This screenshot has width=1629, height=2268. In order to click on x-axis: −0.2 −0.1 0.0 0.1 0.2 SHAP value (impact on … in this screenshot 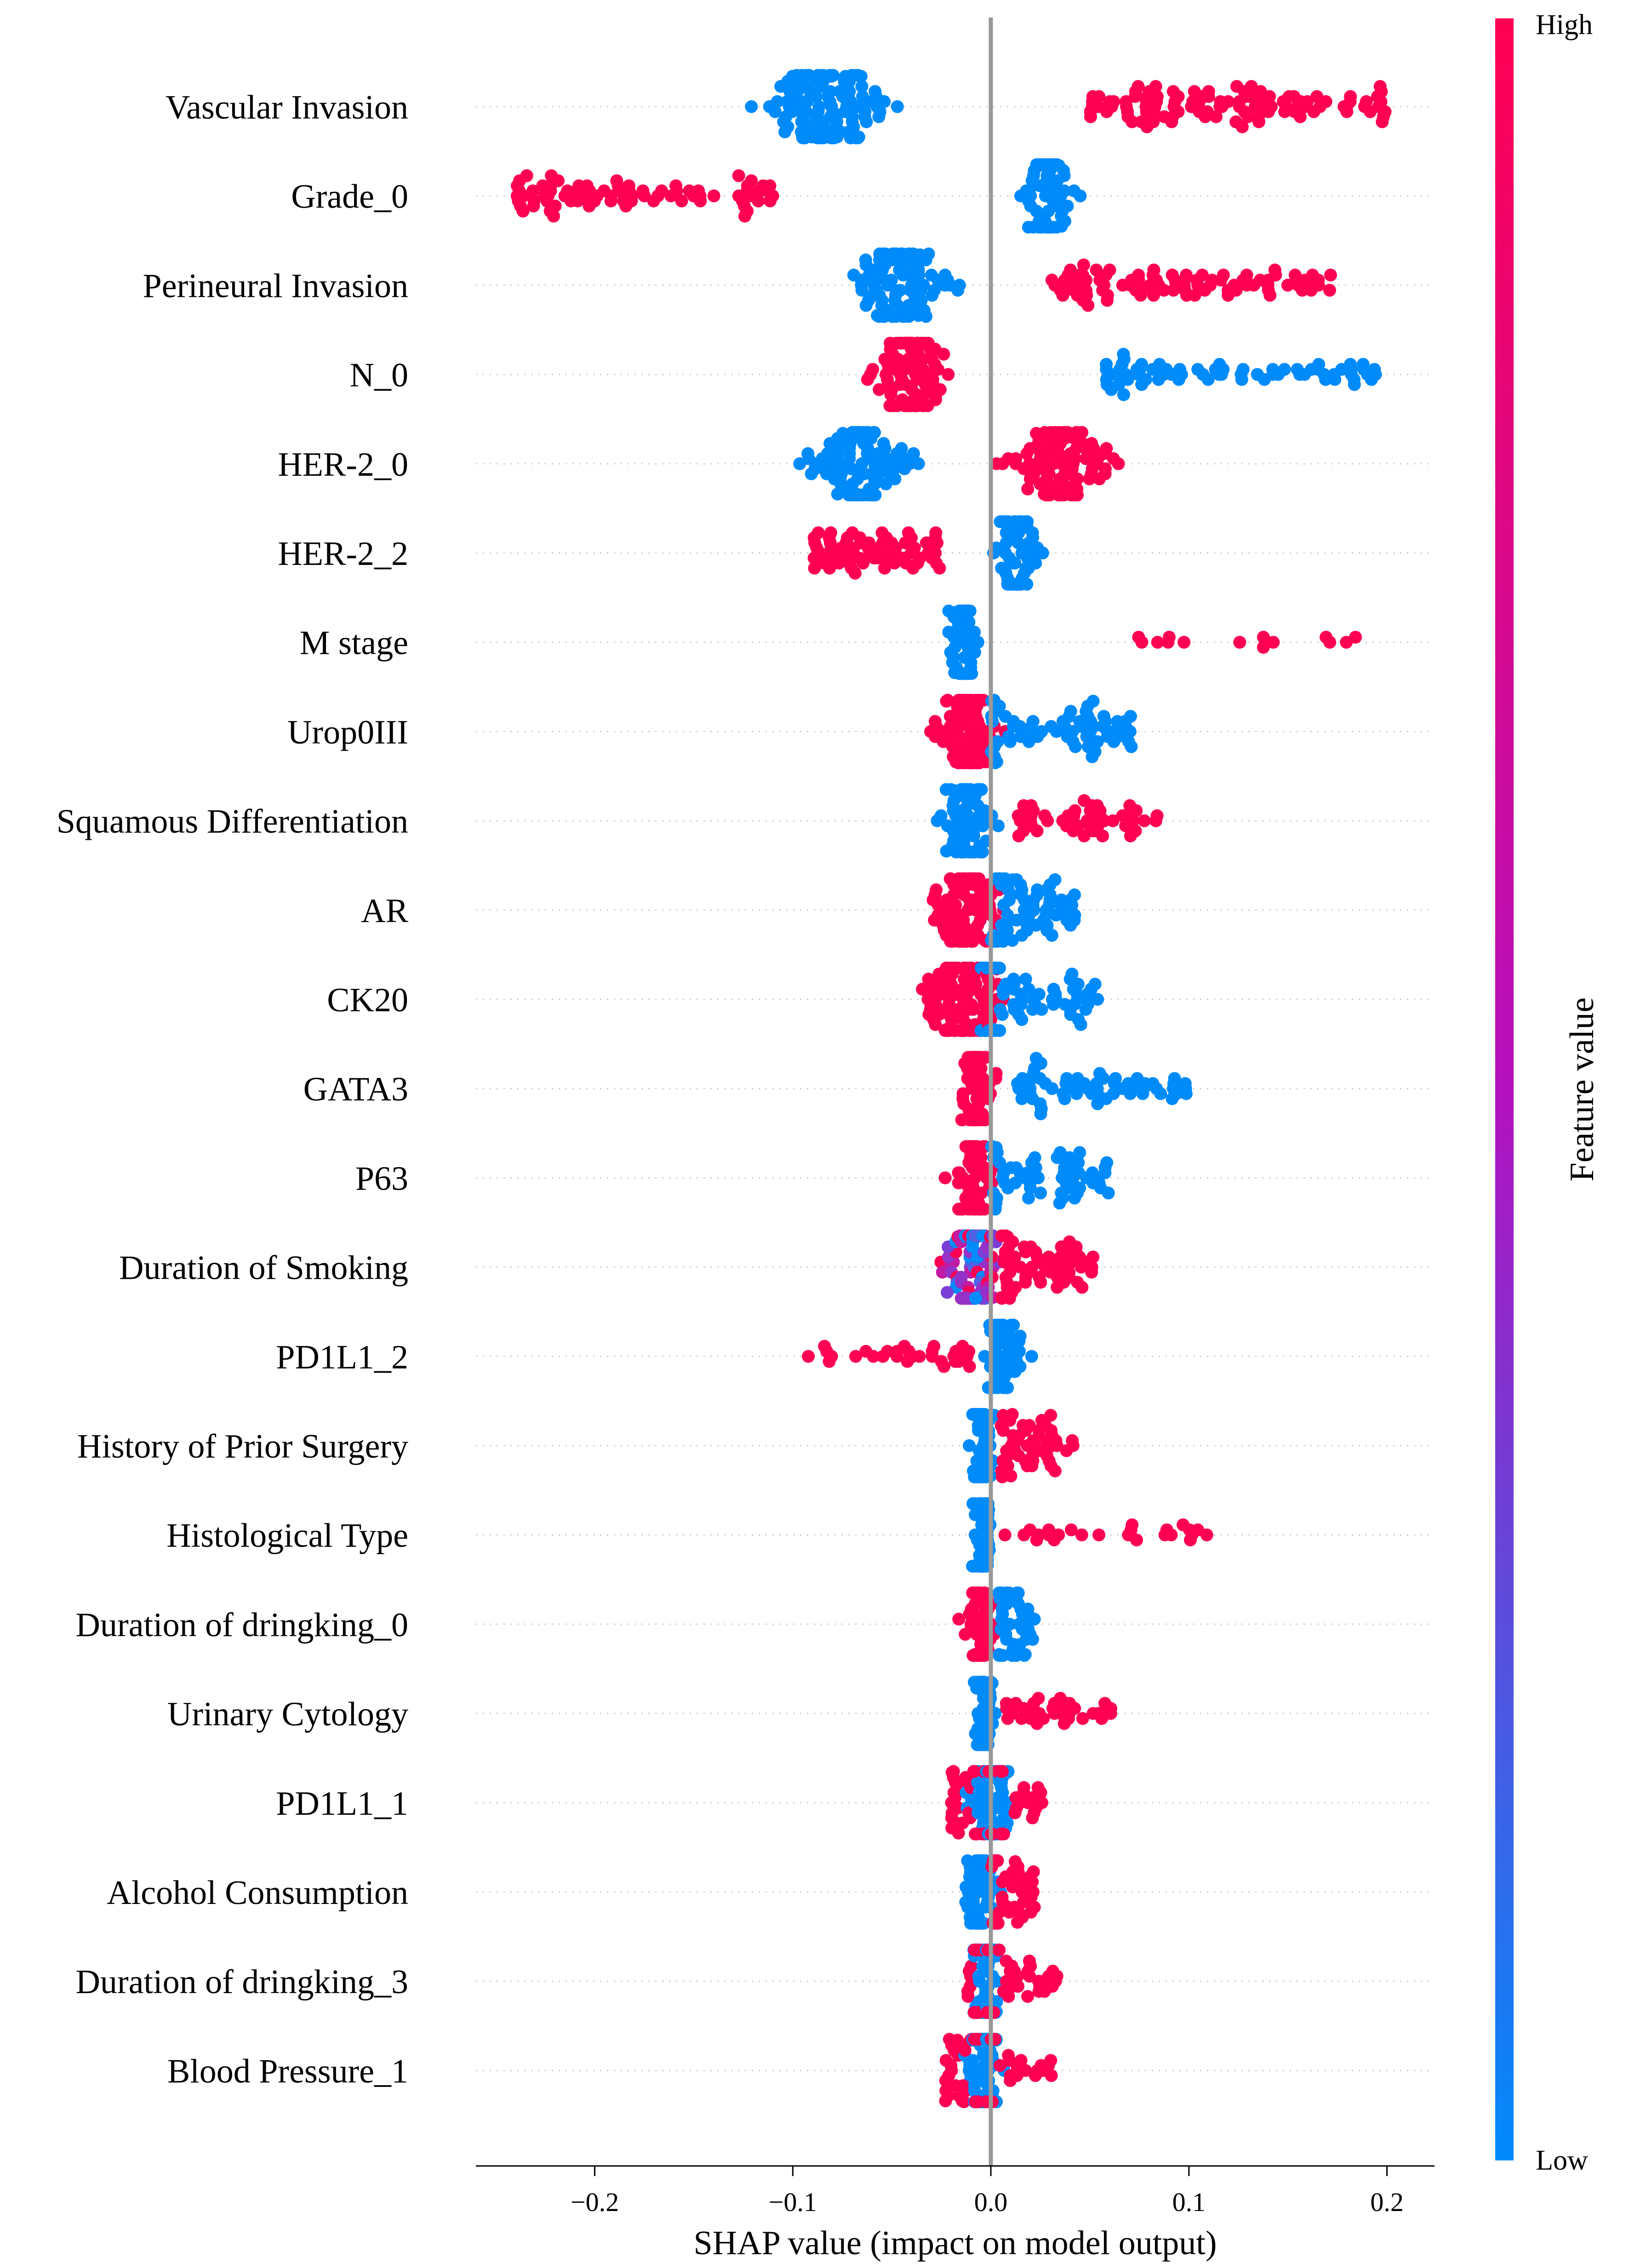, I will do `click(955, 2213)`.